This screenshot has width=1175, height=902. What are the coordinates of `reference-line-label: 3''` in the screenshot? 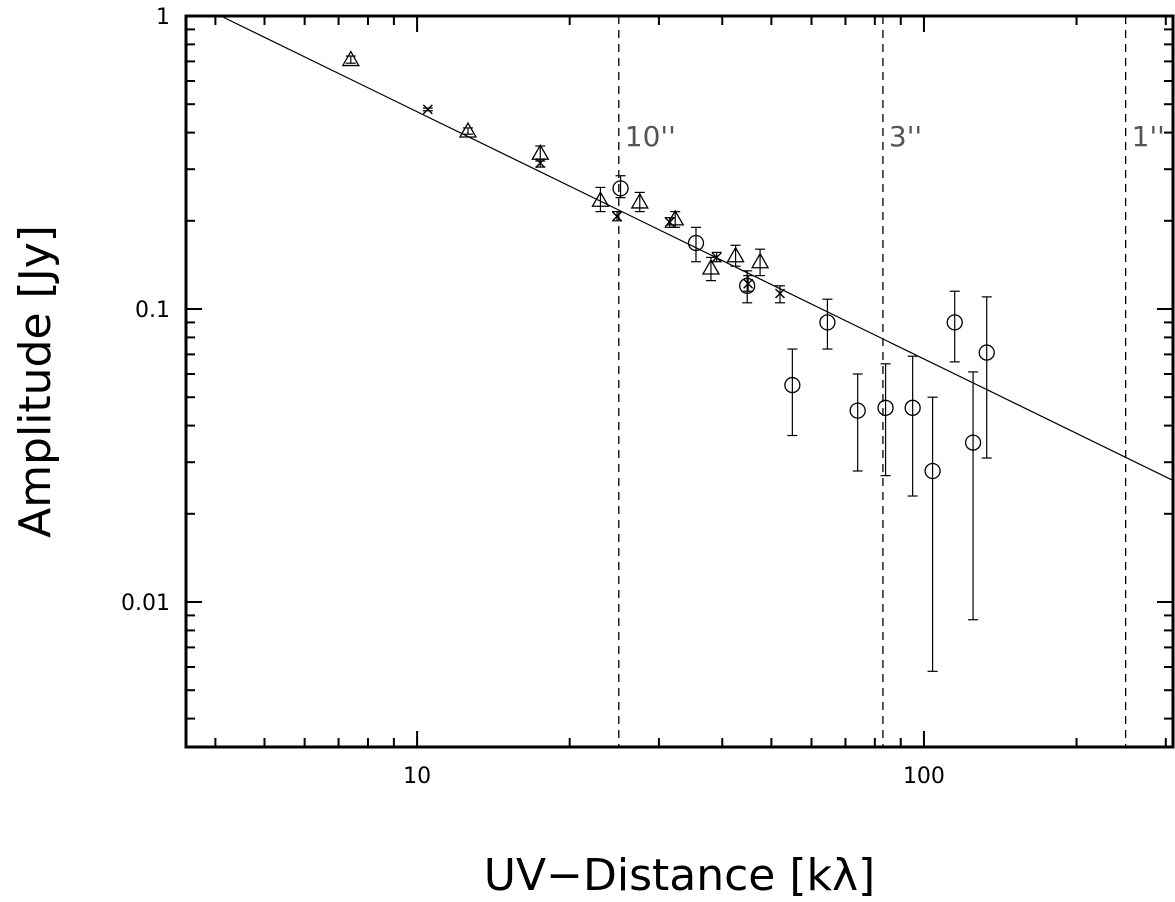 It's located at (905, 136).